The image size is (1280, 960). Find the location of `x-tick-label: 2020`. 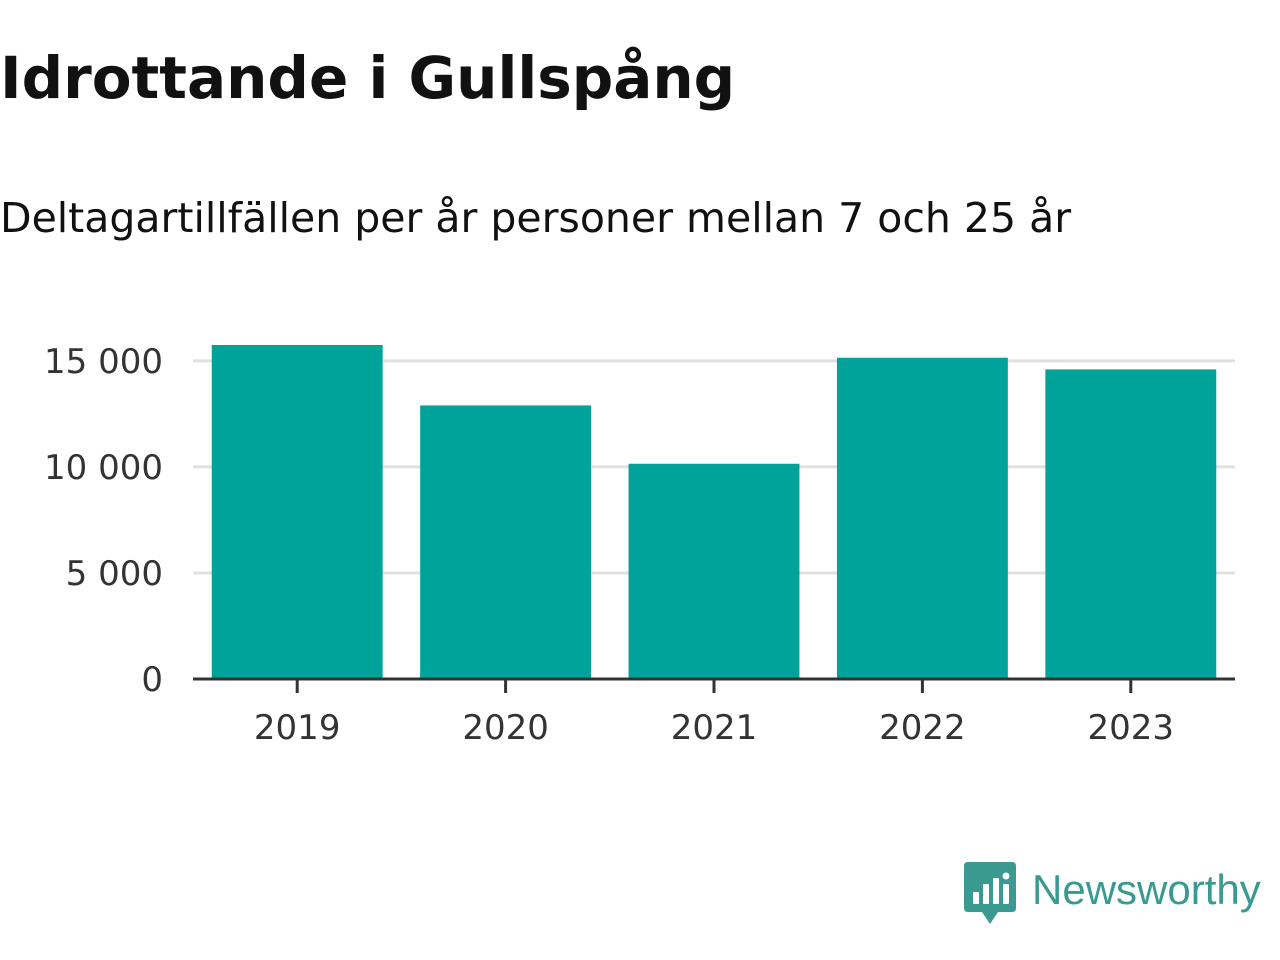

x-tick-label: 2020 is located at coordinates (505, 728).